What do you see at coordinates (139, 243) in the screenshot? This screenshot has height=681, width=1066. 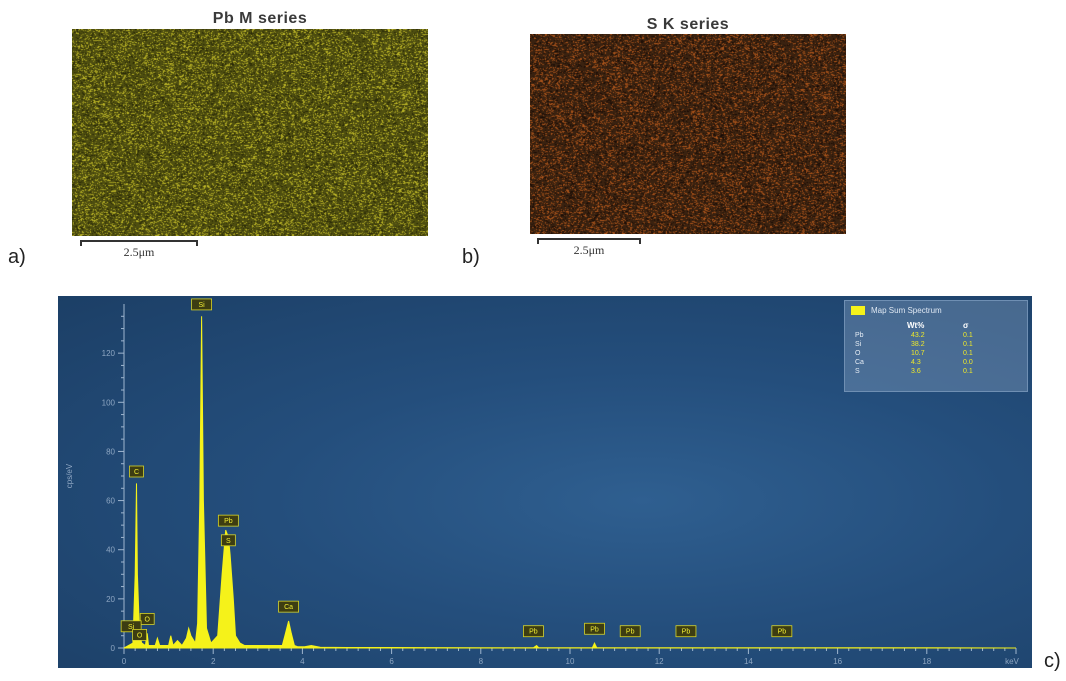 I see `scale-bar-a-line` at bounding box center [139, 243].